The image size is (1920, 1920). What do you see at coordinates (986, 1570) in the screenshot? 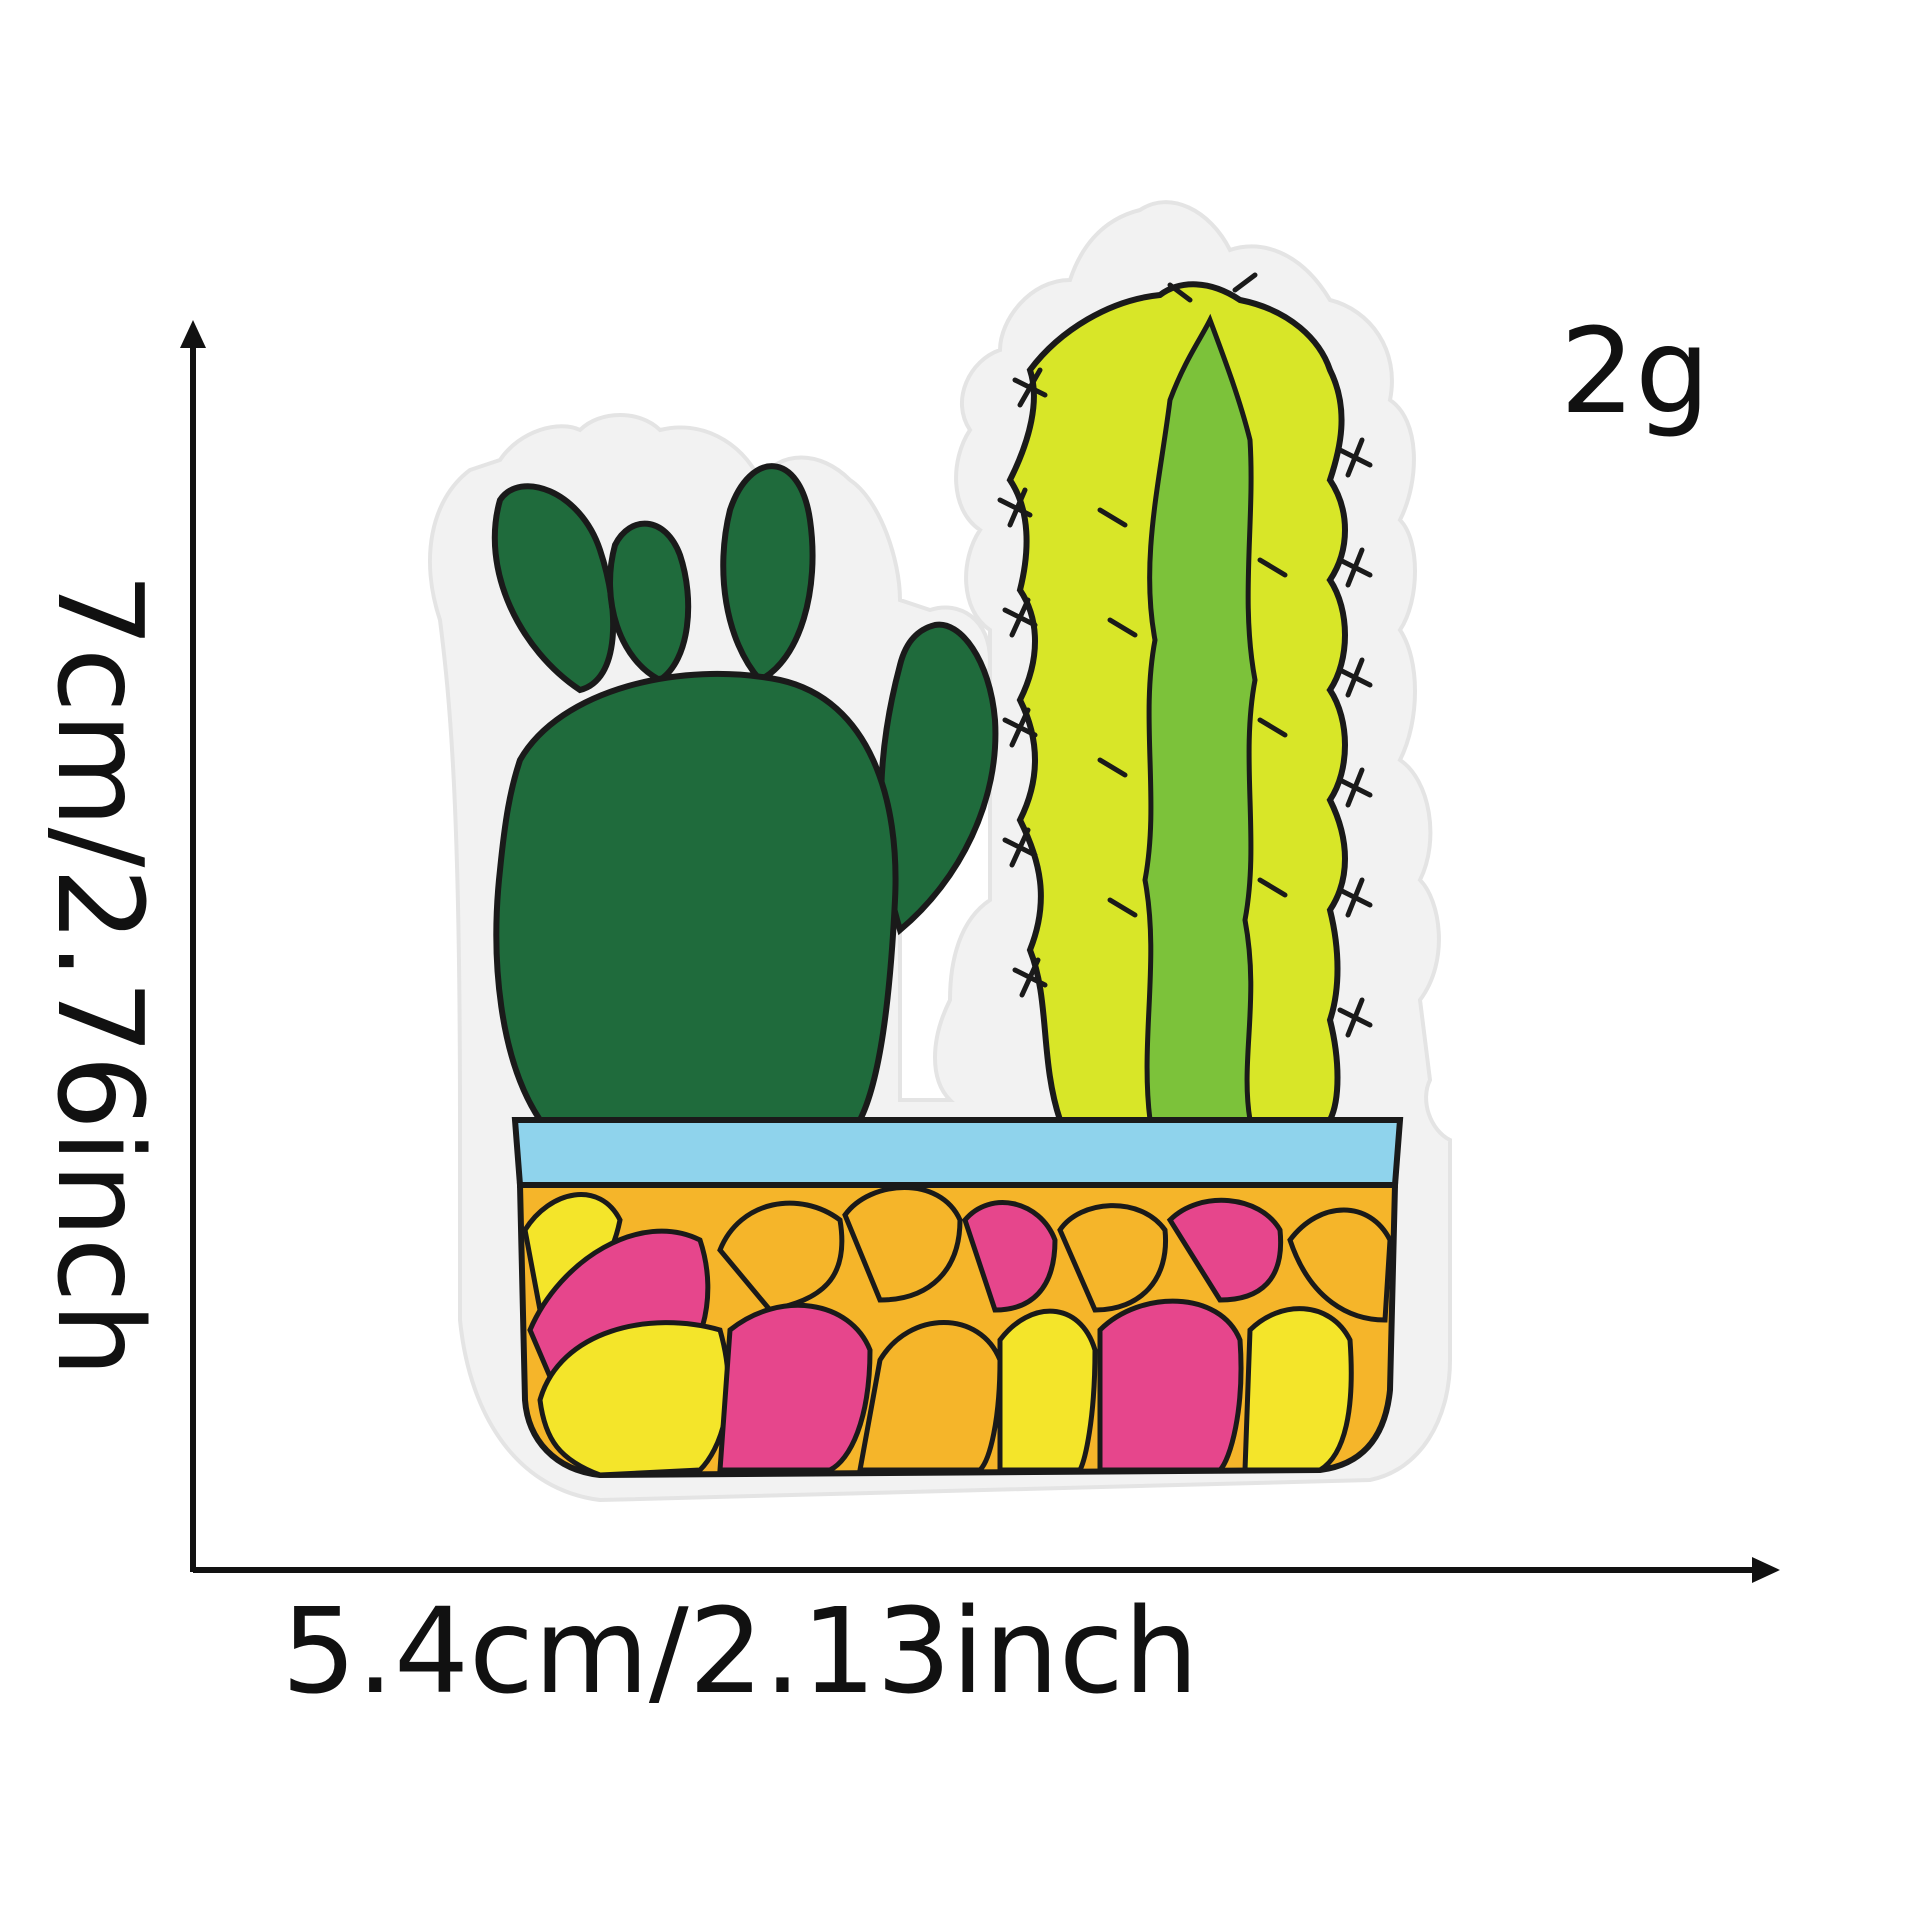
I see `horizontal-arrow` at bounding box center [986, 1570].